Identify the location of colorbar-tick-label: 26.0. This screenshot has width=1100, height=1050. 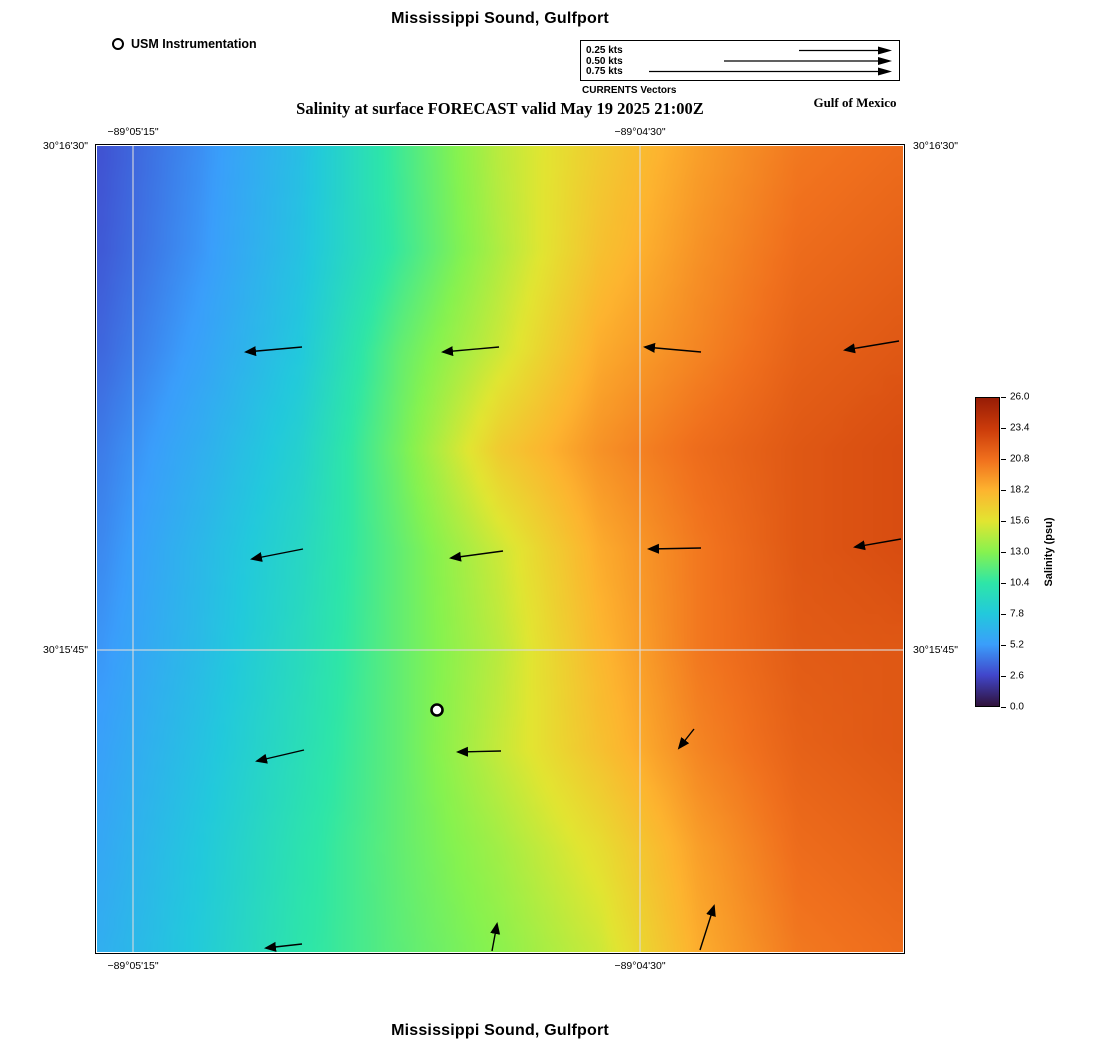
(1020, 397).